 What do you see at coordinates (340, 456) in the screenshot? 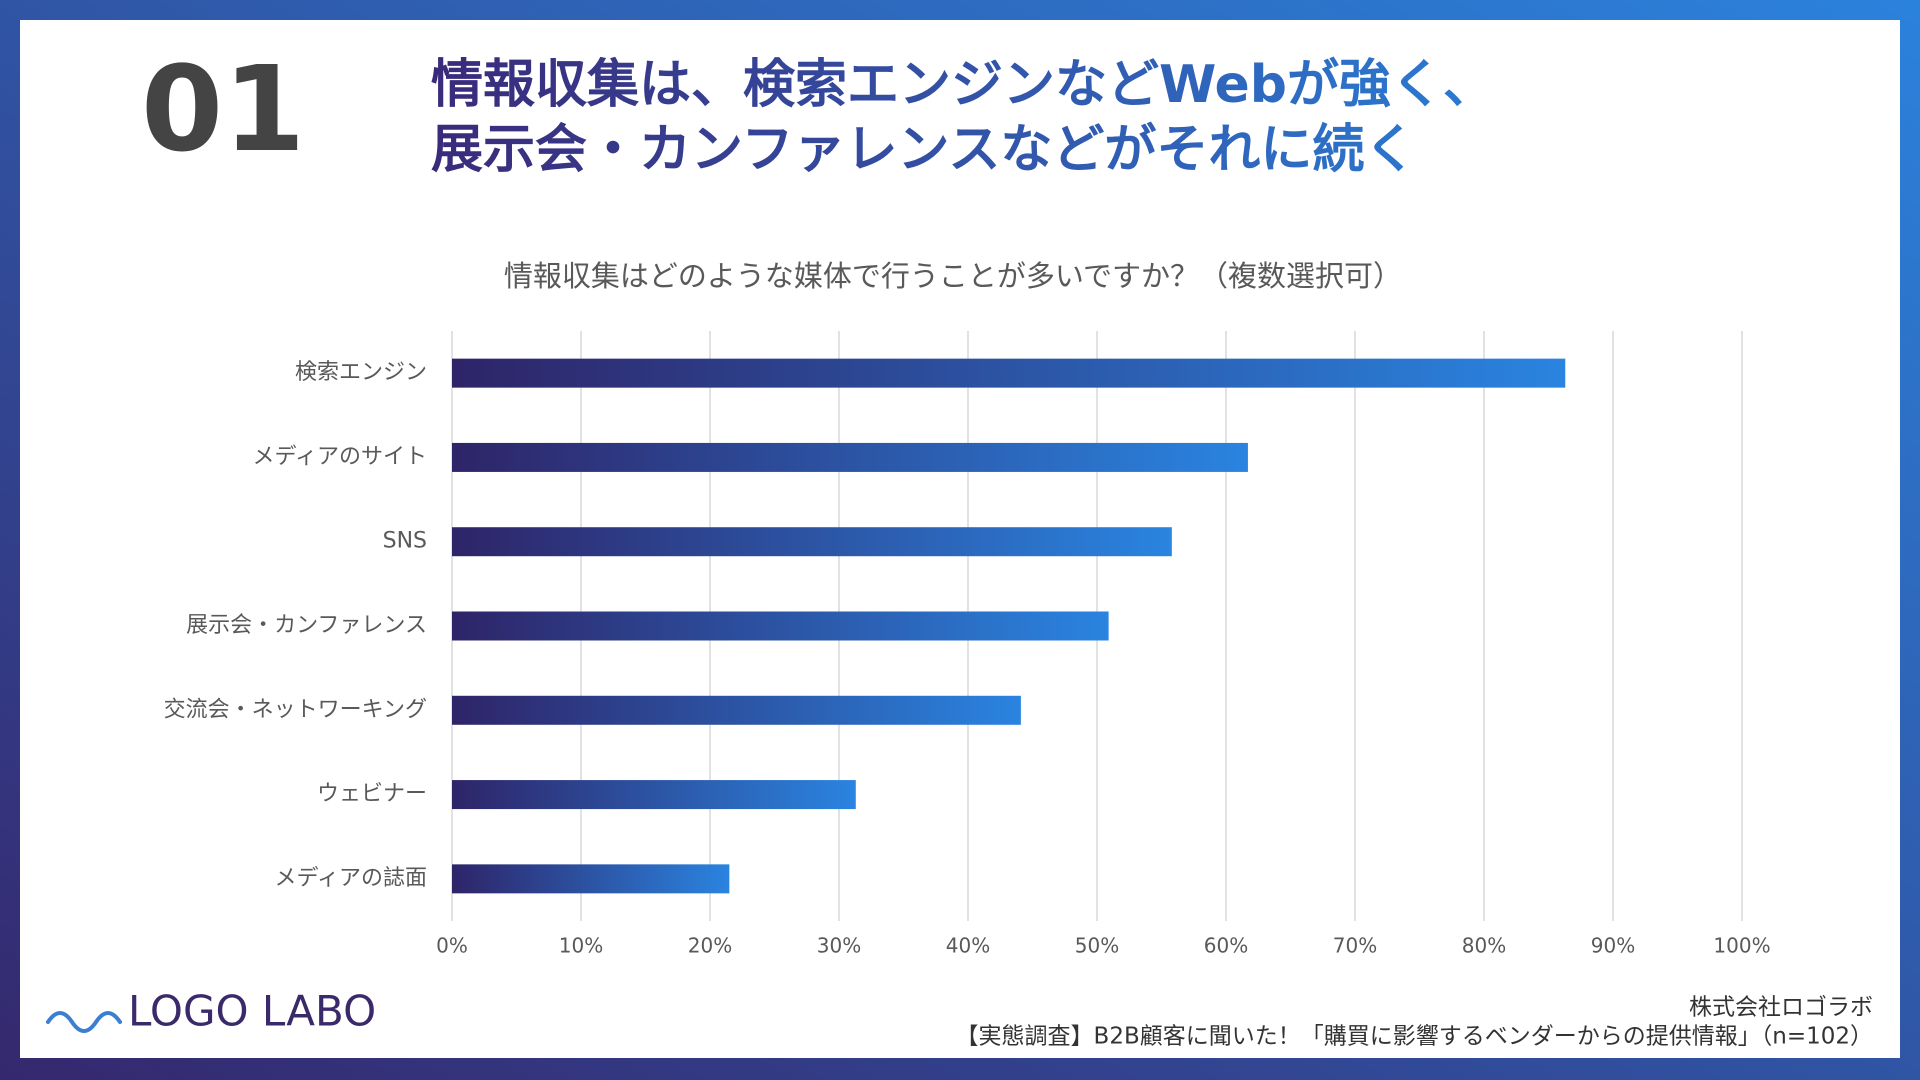
I see `y-tick-label: メディアのサイト` at bounding box center [340, 456].